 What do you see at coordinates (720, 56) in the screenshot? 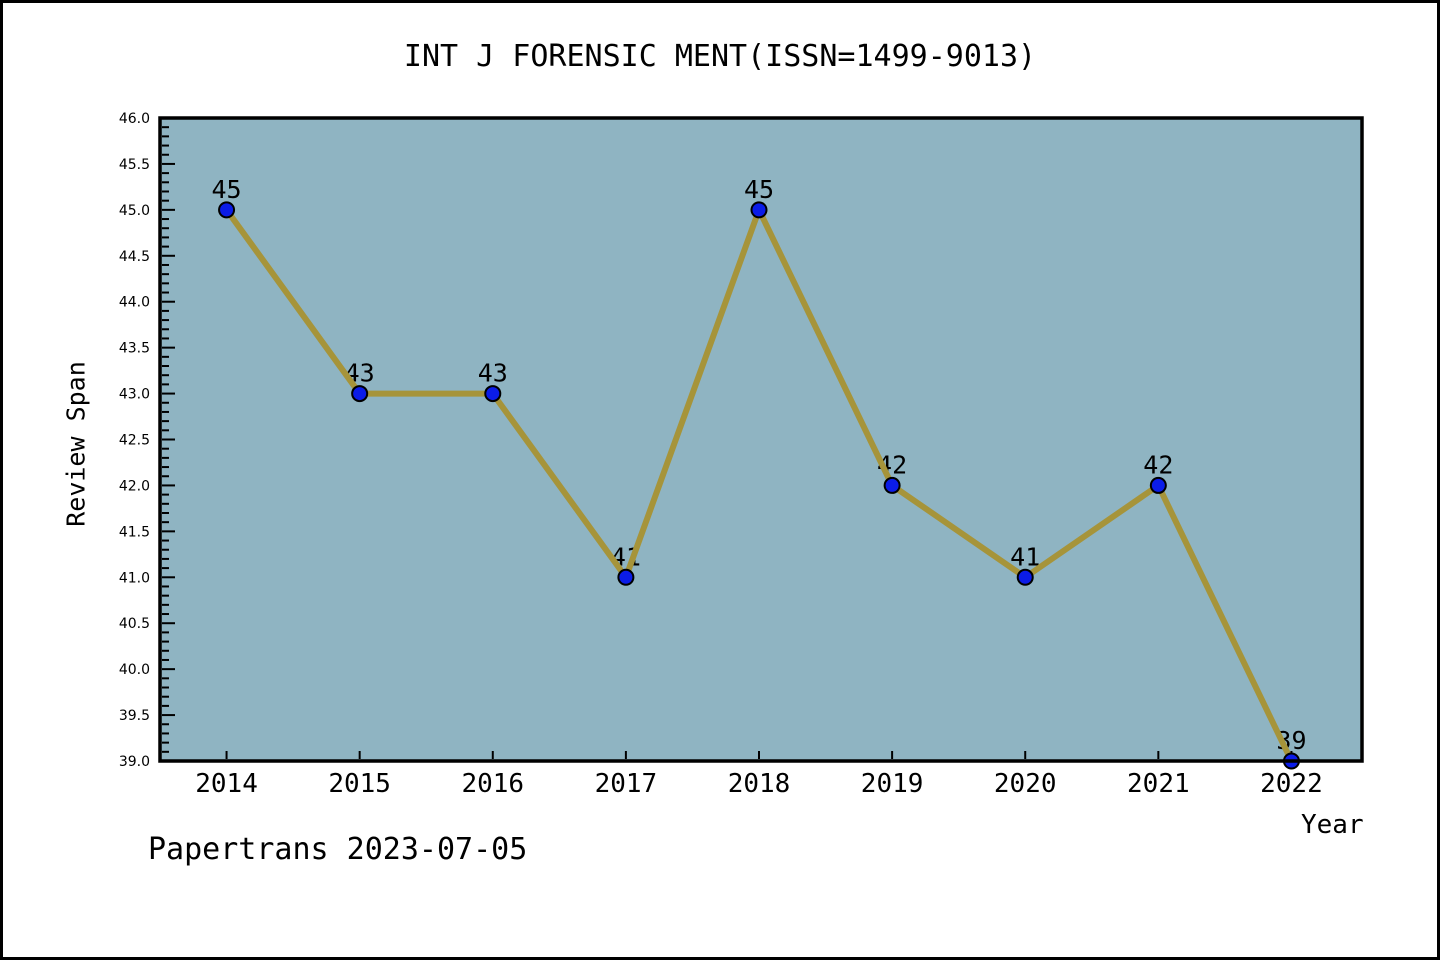
I see `chart-title: INT J FORENSIC MENT(ISSN=1499-9013)` at bounding box center [720, 56].